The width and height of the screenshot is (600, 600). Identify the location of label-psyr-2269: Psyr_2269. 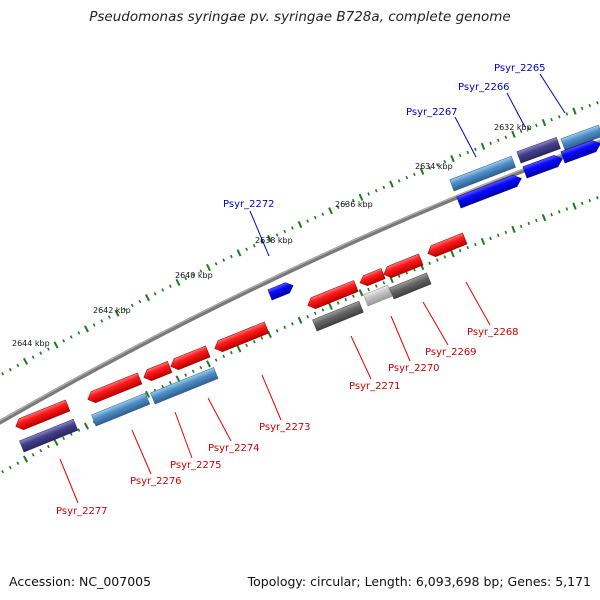
(451, 352).